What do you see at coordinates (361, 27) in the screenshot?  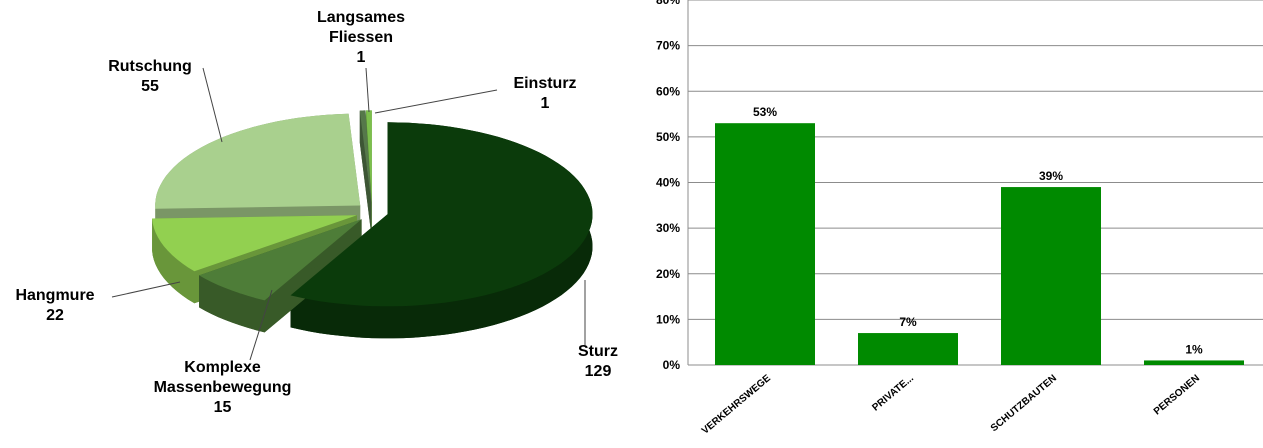 I see `slice-name: Langsames Fliessen` at bounding box center [361, 27].